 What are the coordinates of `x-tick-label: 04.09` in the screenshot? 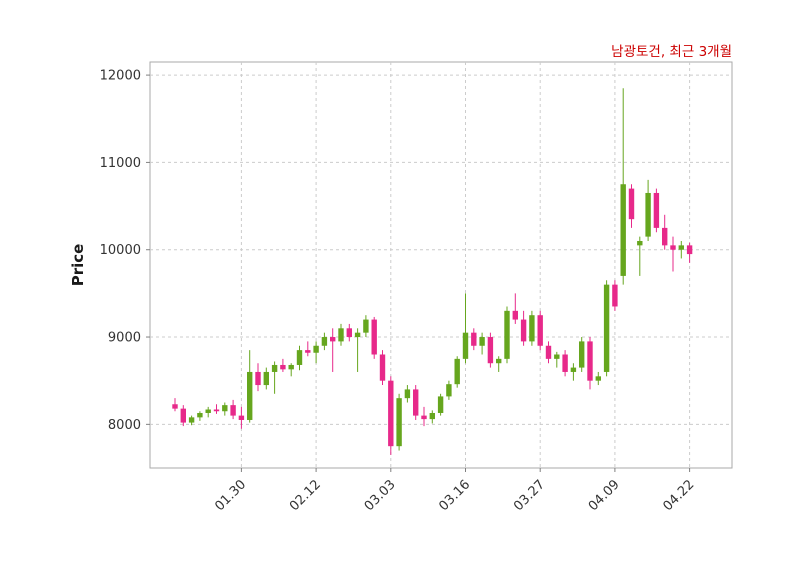 It's located at (604, 495).